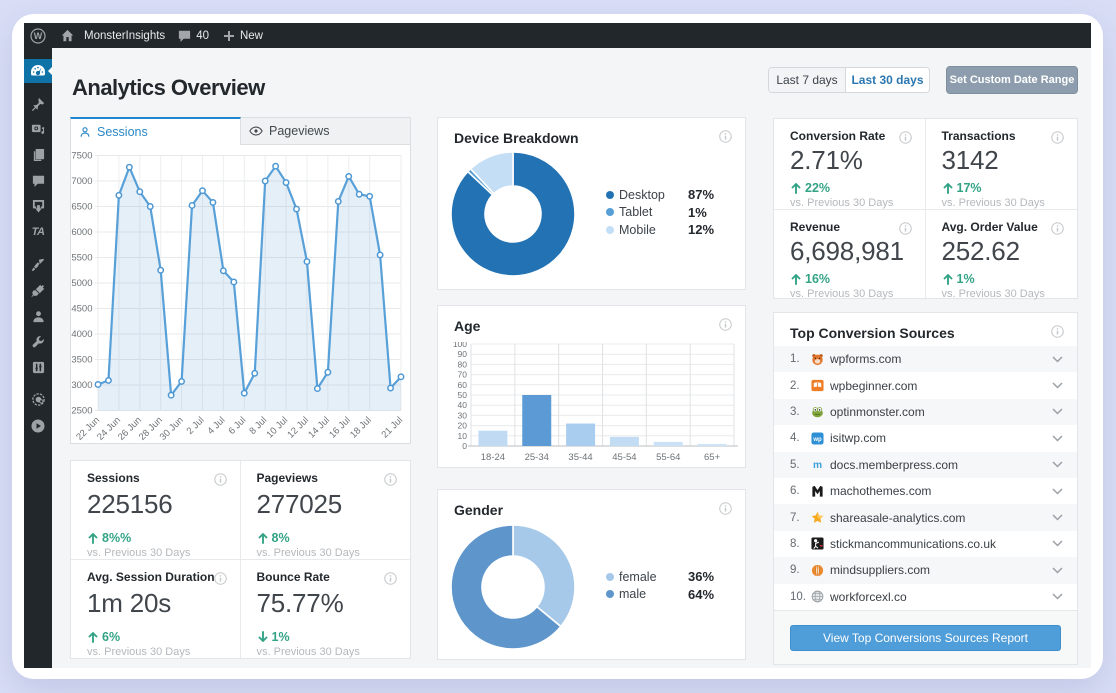 The height and width of the screenshot is (693, 1116). Describe the element at coordinates (156, 538) in the screenshot. I see `metric-change: 8%%` at that location.